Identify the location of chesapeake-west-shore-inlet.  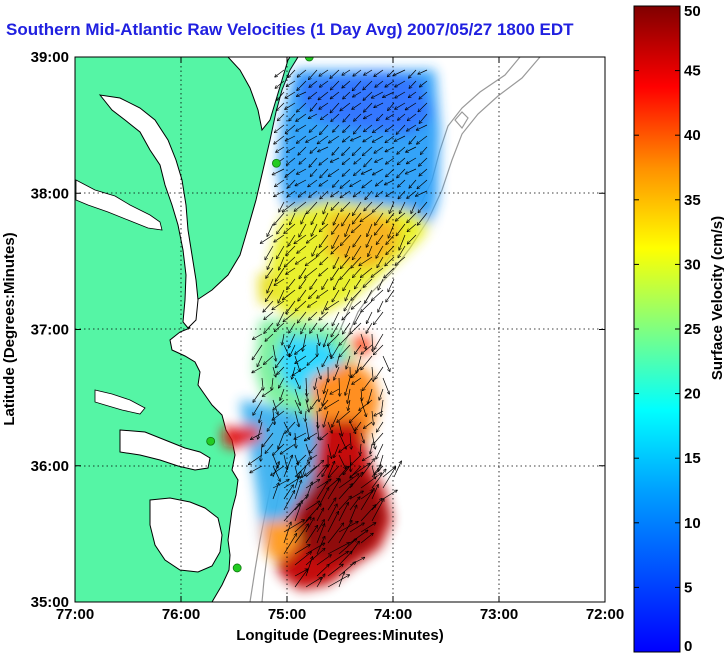
(119, 205).